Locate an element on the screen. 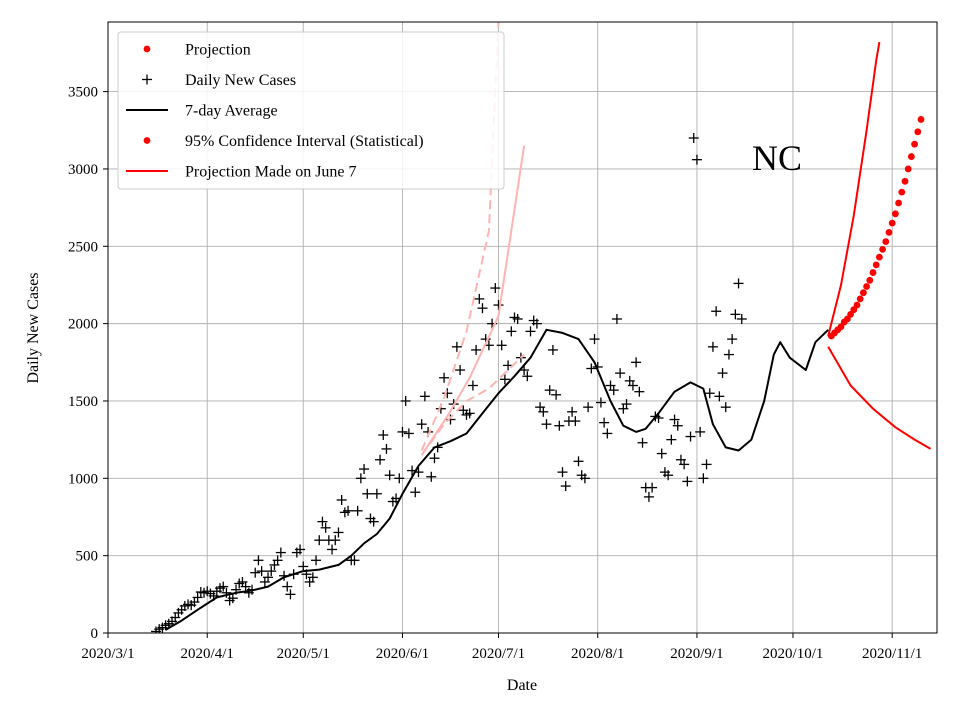 Image resolution: width=960 pixels, height=720 pixels. y-axis-label: Daily New Cases is located at coordinates (33, 327).